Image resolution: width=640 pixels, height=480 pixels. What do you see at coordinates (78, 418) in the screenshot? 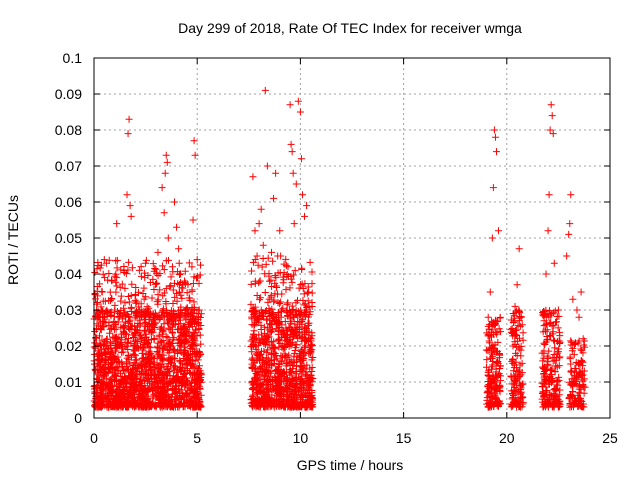
I see `y-tick-label: 0` at bounding box center [78, 418].